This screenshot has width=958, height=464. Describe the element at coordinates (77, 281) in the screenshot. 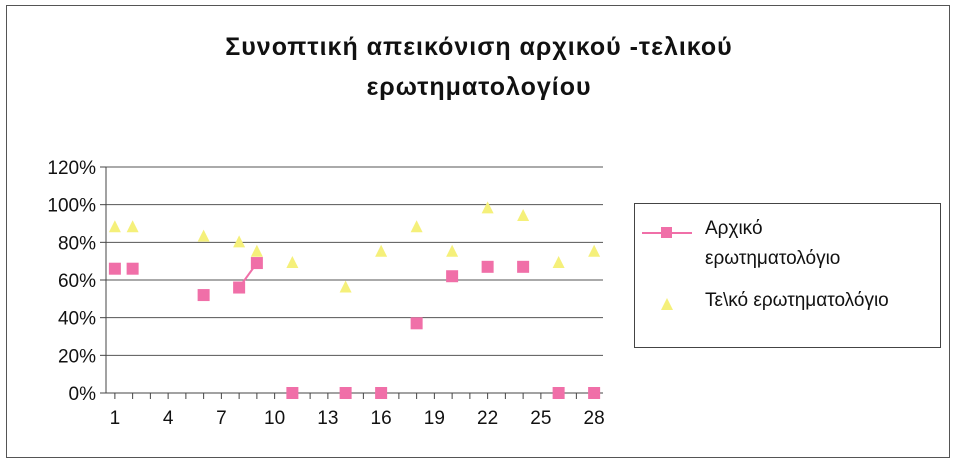

I see `y-tick-label: 60%` at that location.